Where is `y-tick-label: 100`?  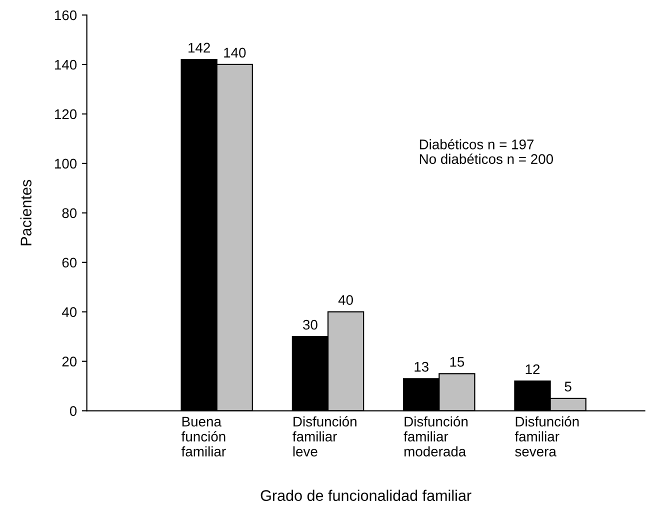 y-tick-label: 100 is located at coordinates (66, 163).